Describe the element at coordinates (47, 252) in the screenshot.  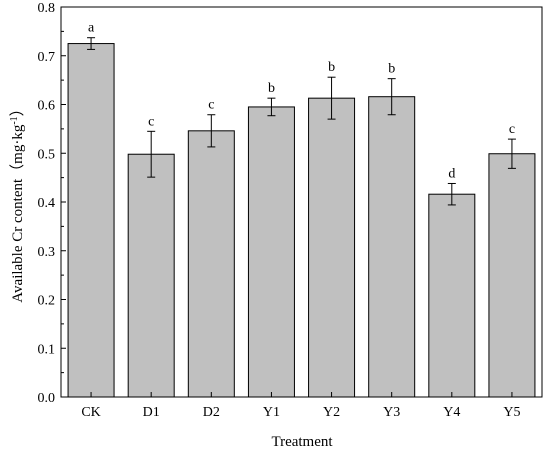
I see `y-tick-label: 0.3` at that location.